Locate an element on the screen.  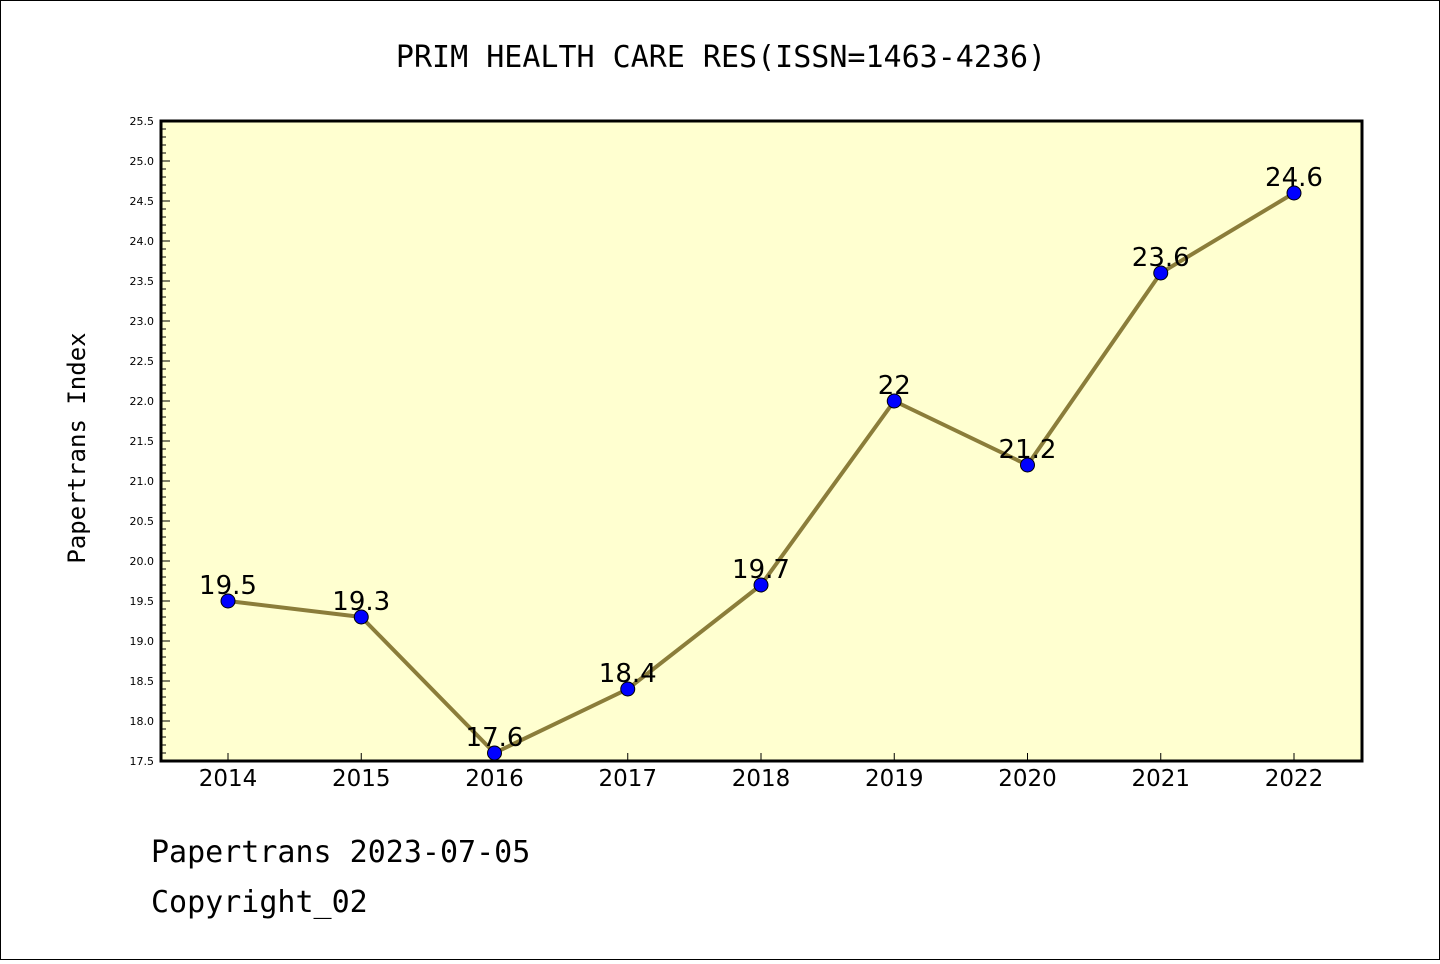
y-tick-label: 18.0 is located at coordinates (142, 721).